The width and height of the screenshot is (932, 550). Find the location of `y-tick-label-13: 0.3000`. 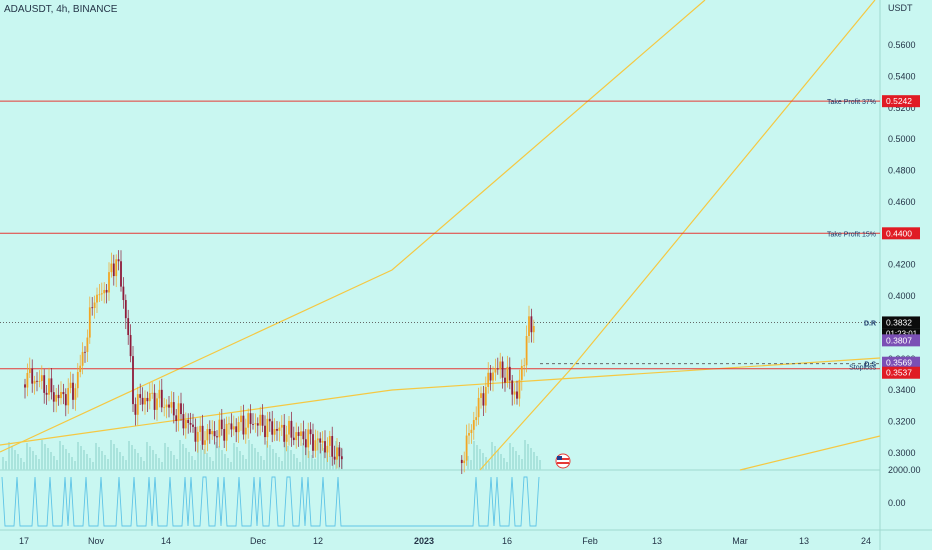

y-tick-label-13: 0.3000 is located at coordinates (902, 453).